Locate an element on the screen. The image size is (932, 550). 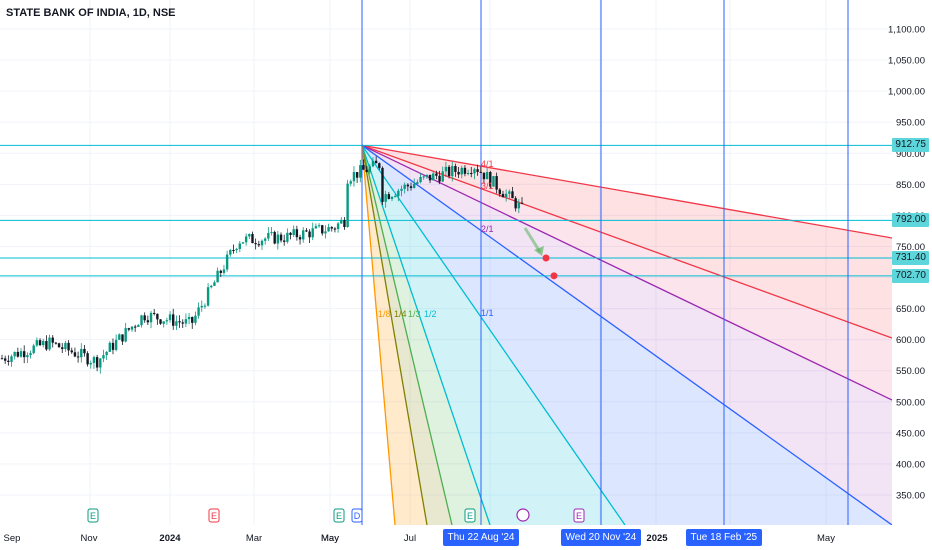
price-level-tag: 731.40 is located at coordinates (910, 257).